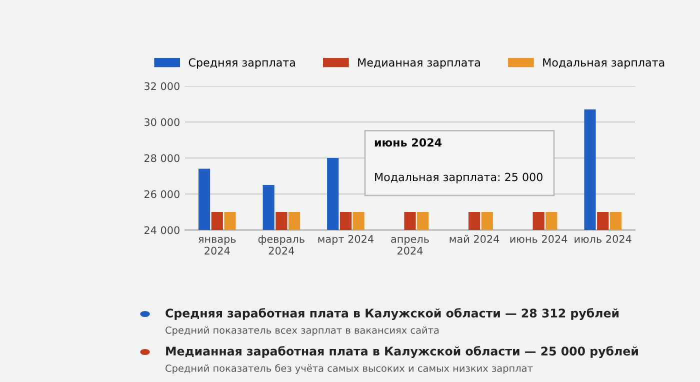 The width and height of the screenshot is (700, 382). Describe the element at coordinates (162, 194) in the screenshot. I see `y-tick-label: 26 000` at that location.